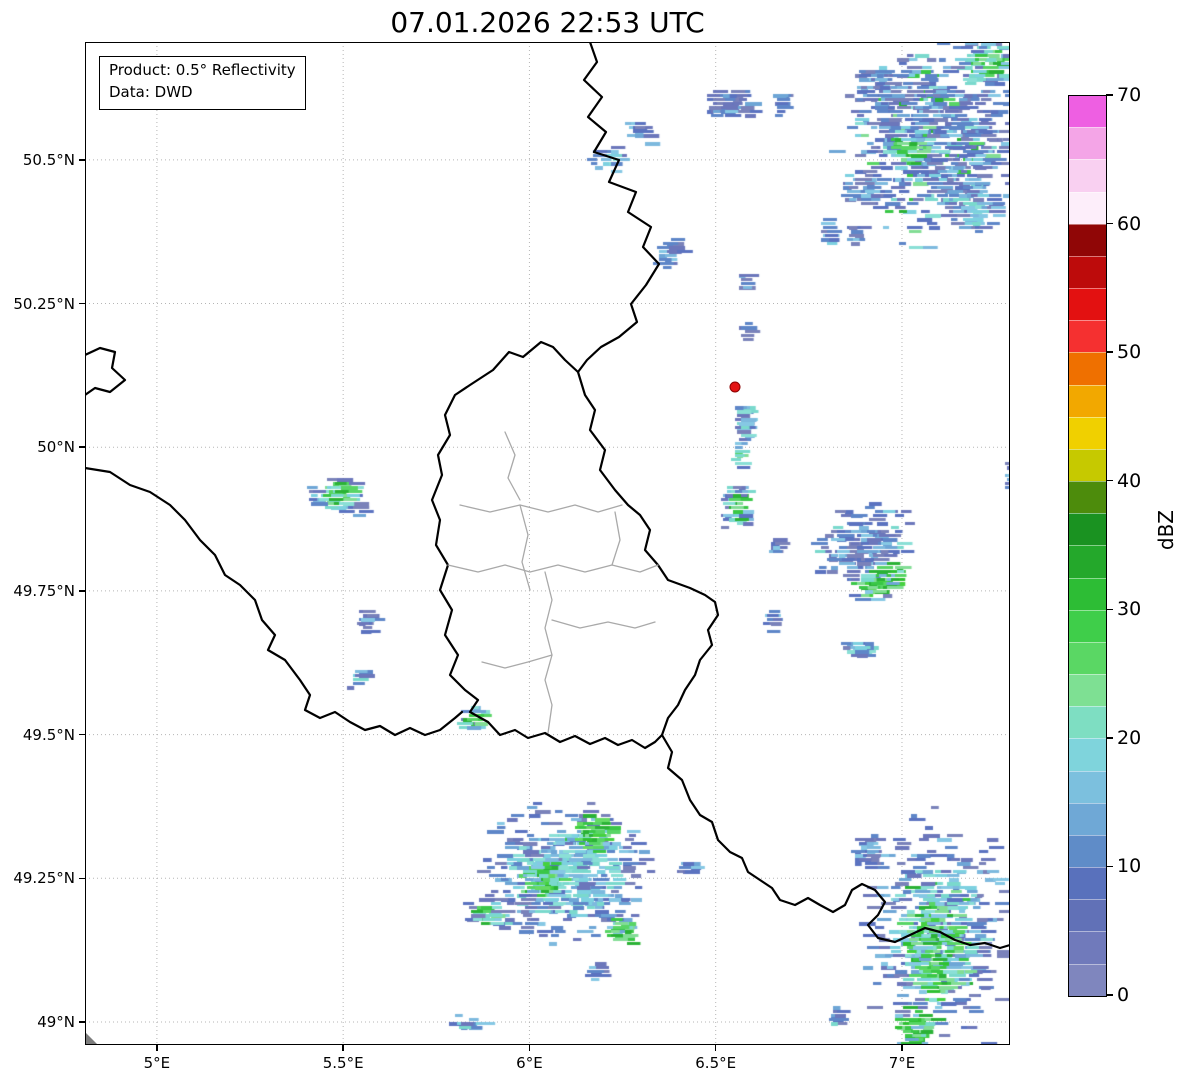 The height and width of the screenshot is (1081, 1202). I want to click on colorbar-tick-label: 10, so click(1129, 866).